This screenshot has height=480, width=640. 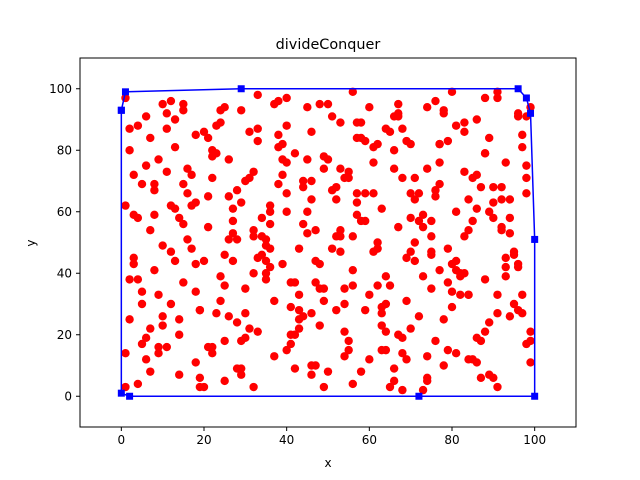 I want to click on y-tick-label: 0, so click(x=68, y=396).